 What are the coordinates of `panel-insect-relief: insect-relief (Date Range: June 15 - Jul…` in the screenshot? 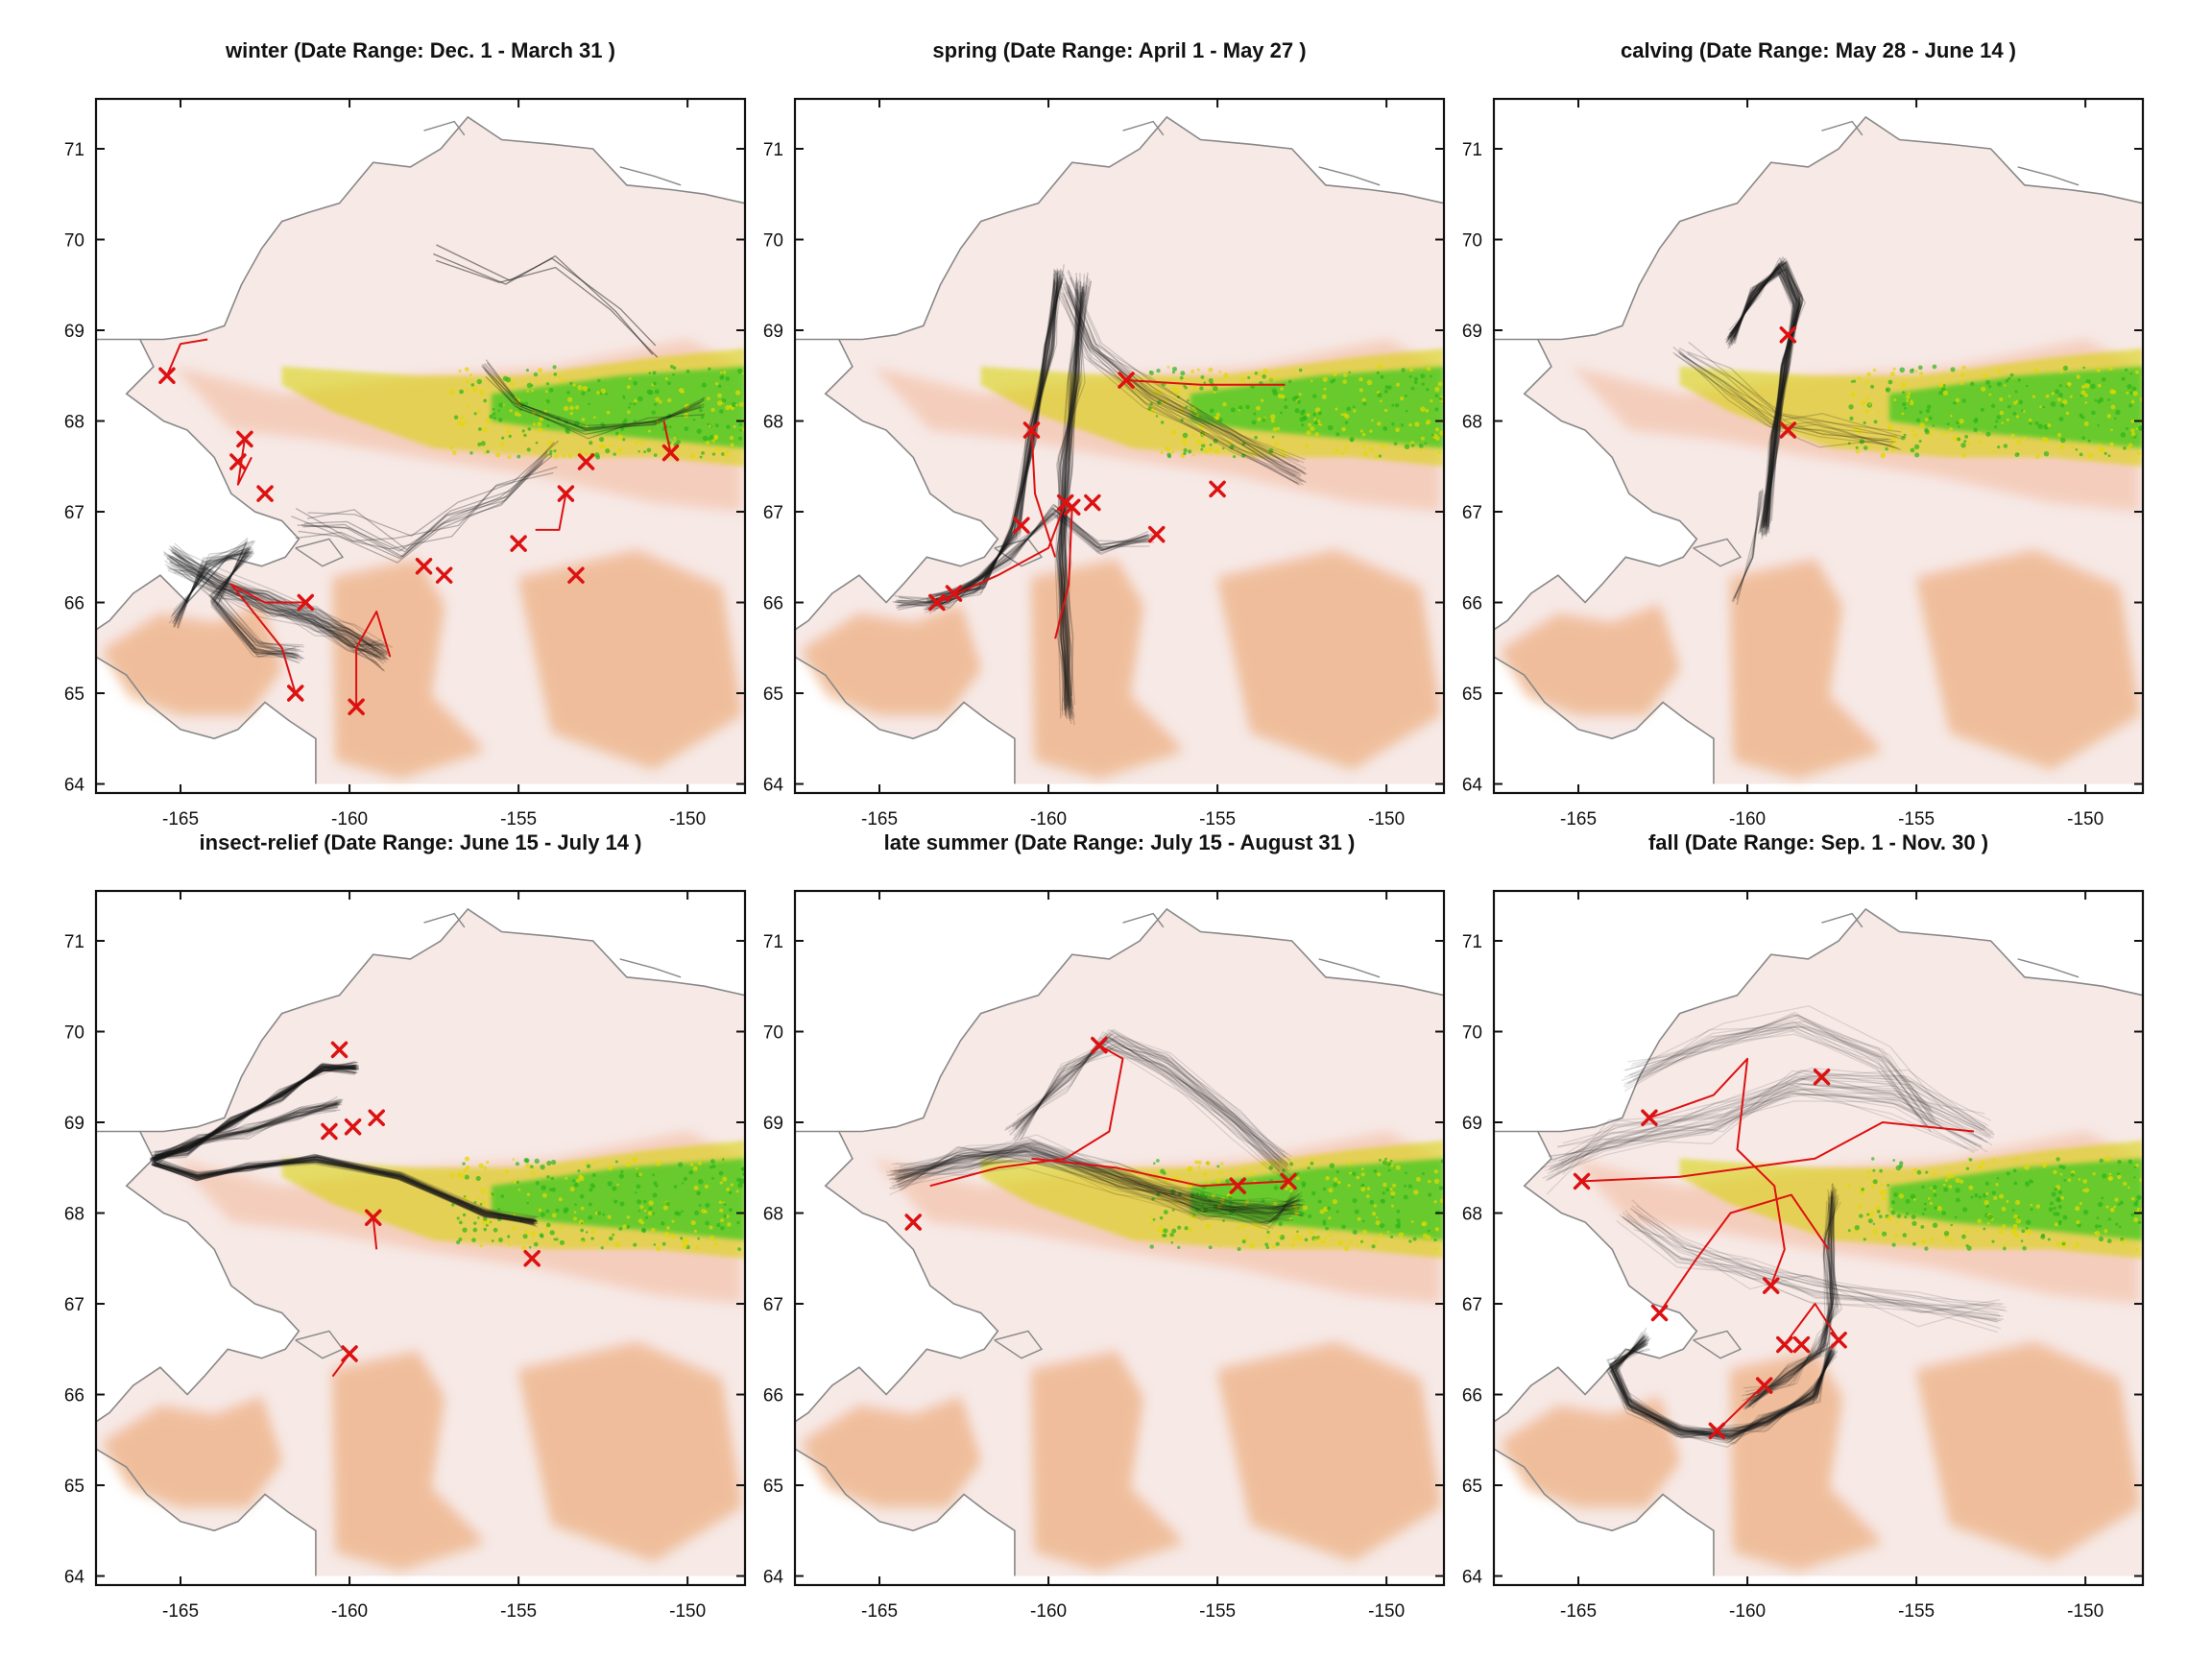 It's located at (405, 1226).